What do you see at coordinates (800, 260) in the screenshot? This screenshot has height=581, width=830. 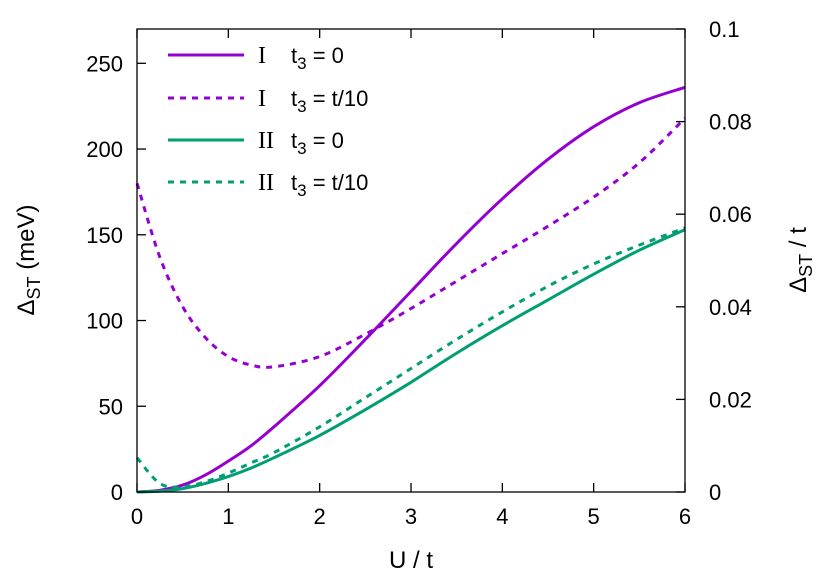 I see `y2-axis-title: ΔST / t` at bounding box center [800, 260].